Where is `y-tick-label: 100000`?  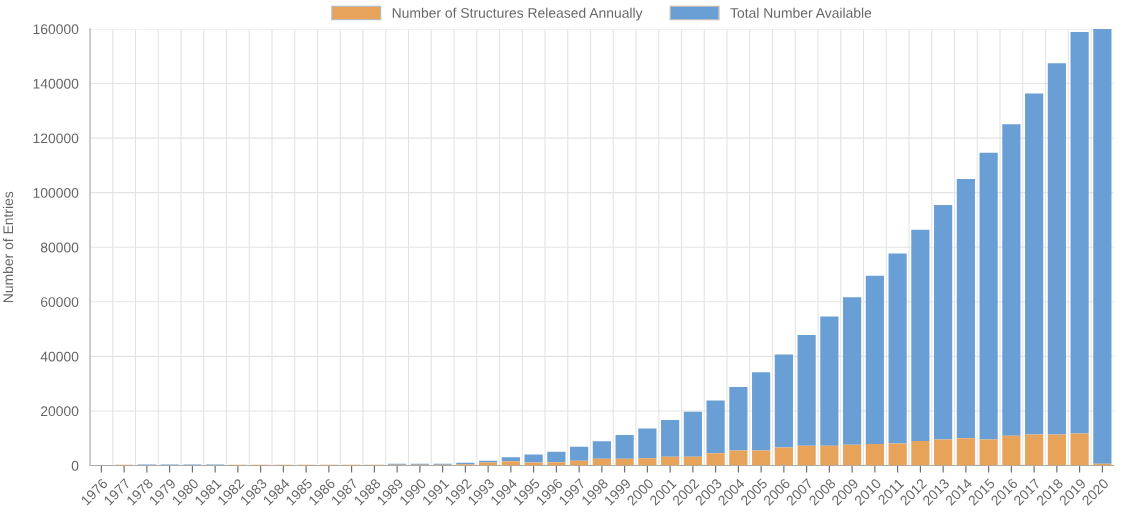
y-tick-label: 100000 is located at coordinates (56, 192).